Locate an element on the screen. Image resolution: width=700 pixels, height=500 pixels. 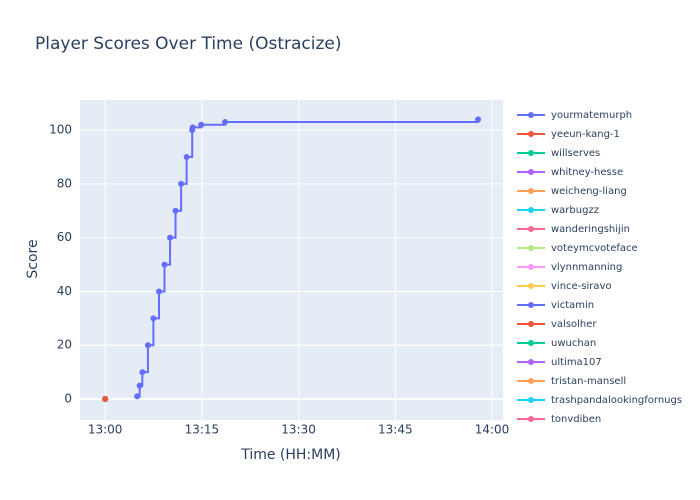
legend-label: tonydiben is located at coordinates (576, 419).